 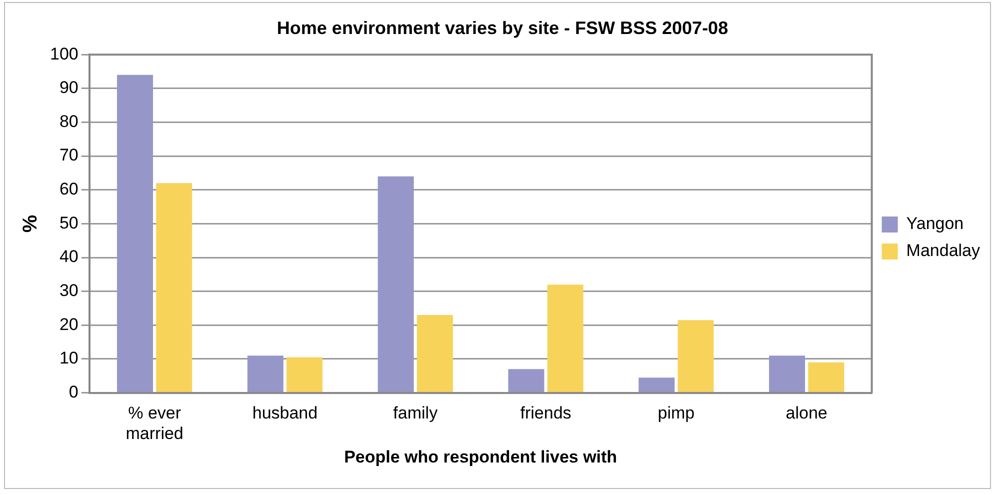 What do you see at coordinates (935, 224) in the screenshot?
I see `legend-label: Yangon` at bounding box center [935, 224].